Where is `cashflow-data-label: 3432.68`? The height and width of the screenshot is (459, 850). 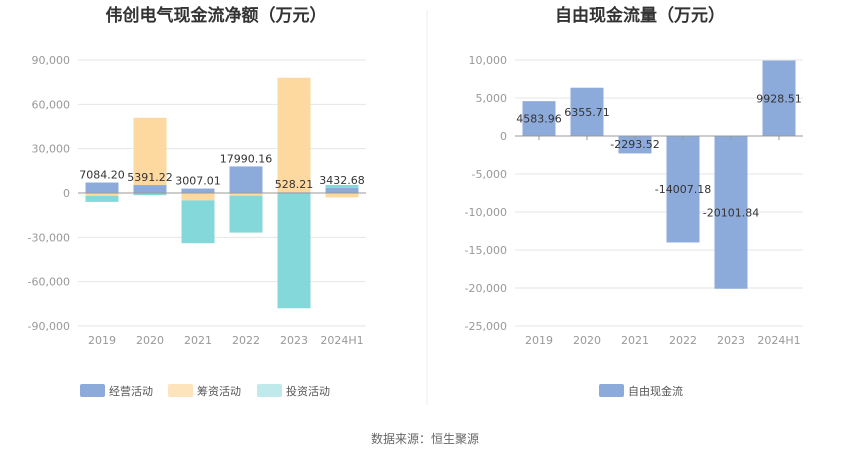 cashflow-data-label: 3432.68 is located at coordinates (342, 180).